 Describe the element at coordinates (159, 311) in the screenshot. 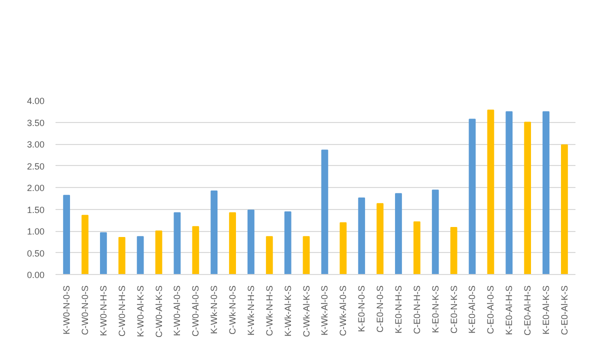

I see `x-tick-label: C-W0-Al-K-S` at that location.